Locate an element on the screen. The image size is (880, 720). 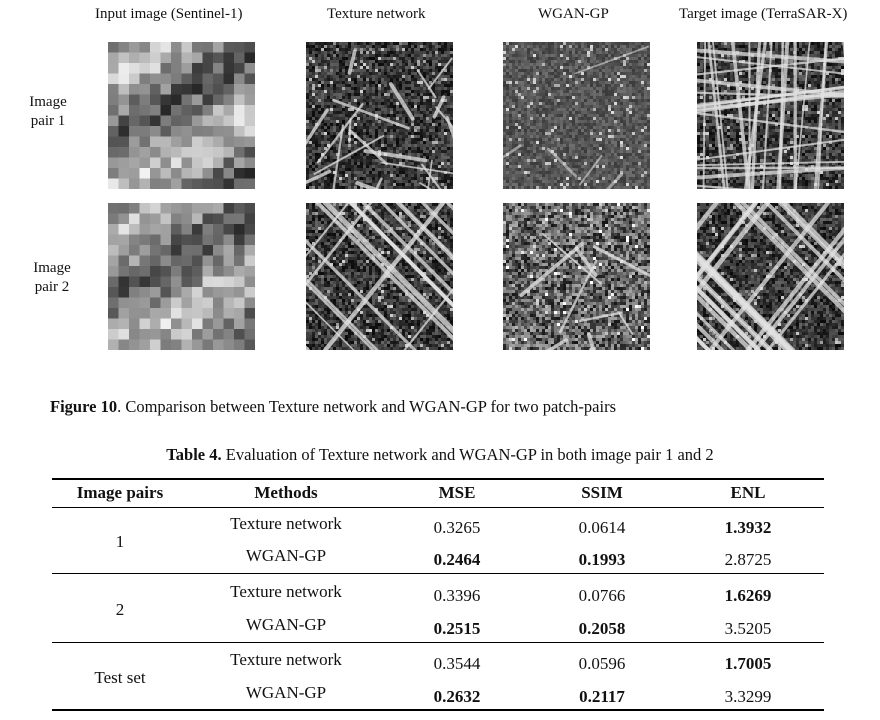
row-label-pair-1: Image pair 1 is located at coordinates (48, 112).